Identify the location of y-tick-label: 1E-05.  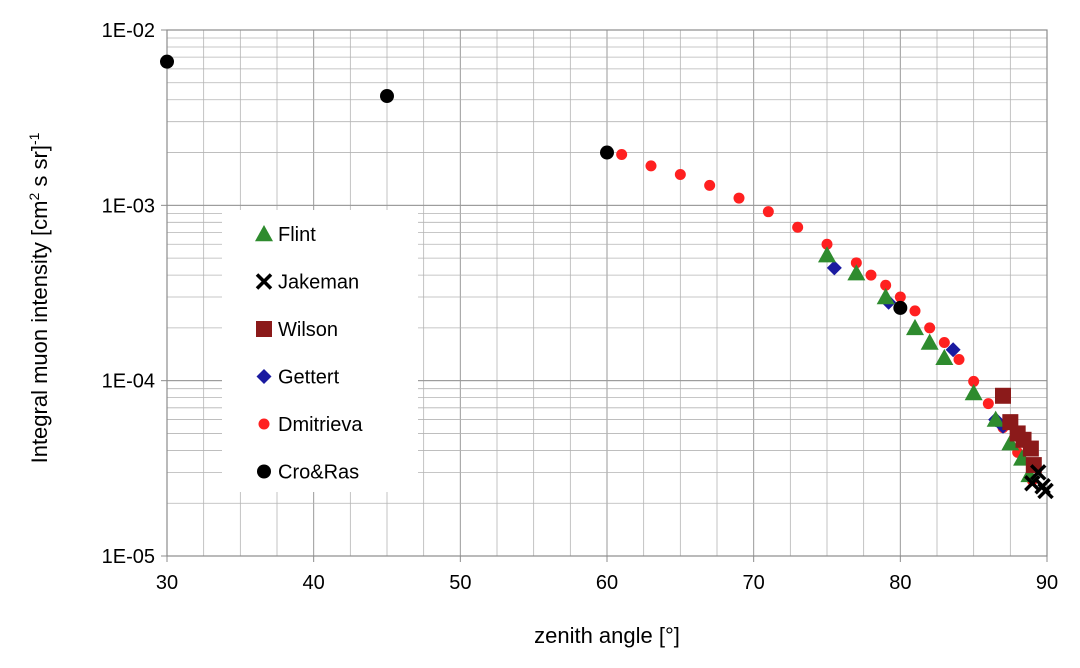
(128, 557).